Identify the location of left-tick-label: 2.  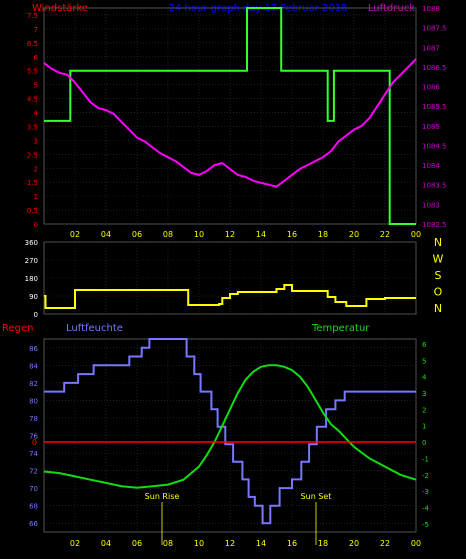
(36, 169).